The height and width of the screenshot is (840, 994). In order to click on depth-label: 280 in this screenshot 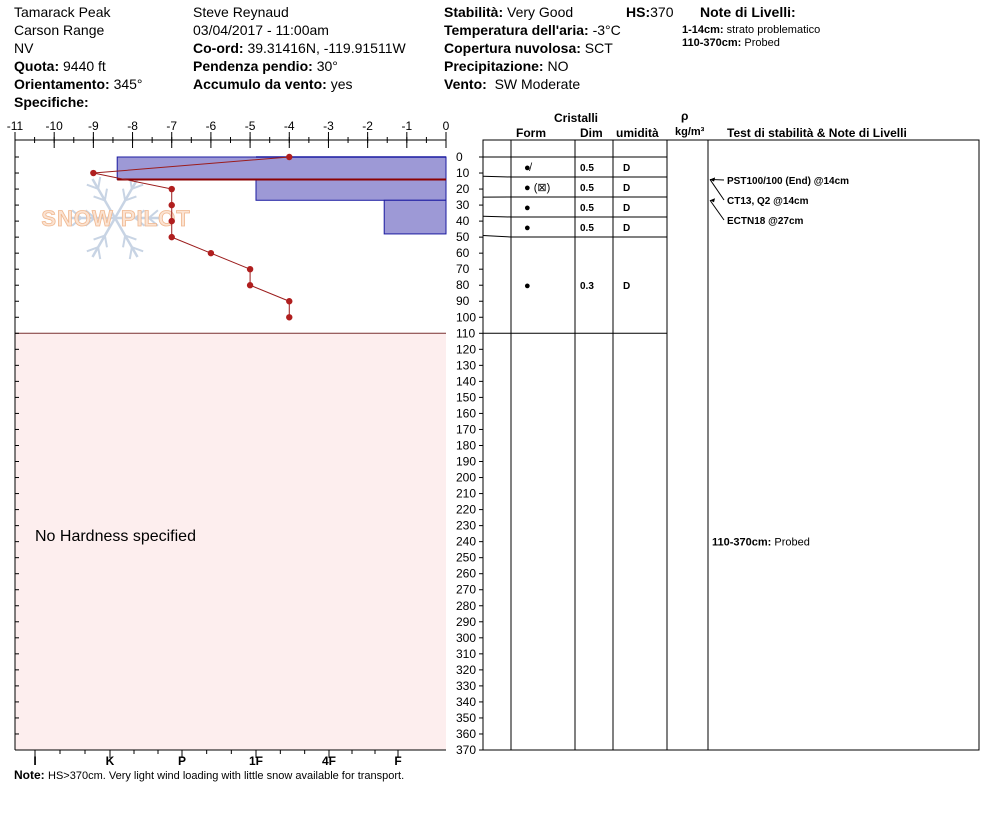, I will do `click(466, 606)`.